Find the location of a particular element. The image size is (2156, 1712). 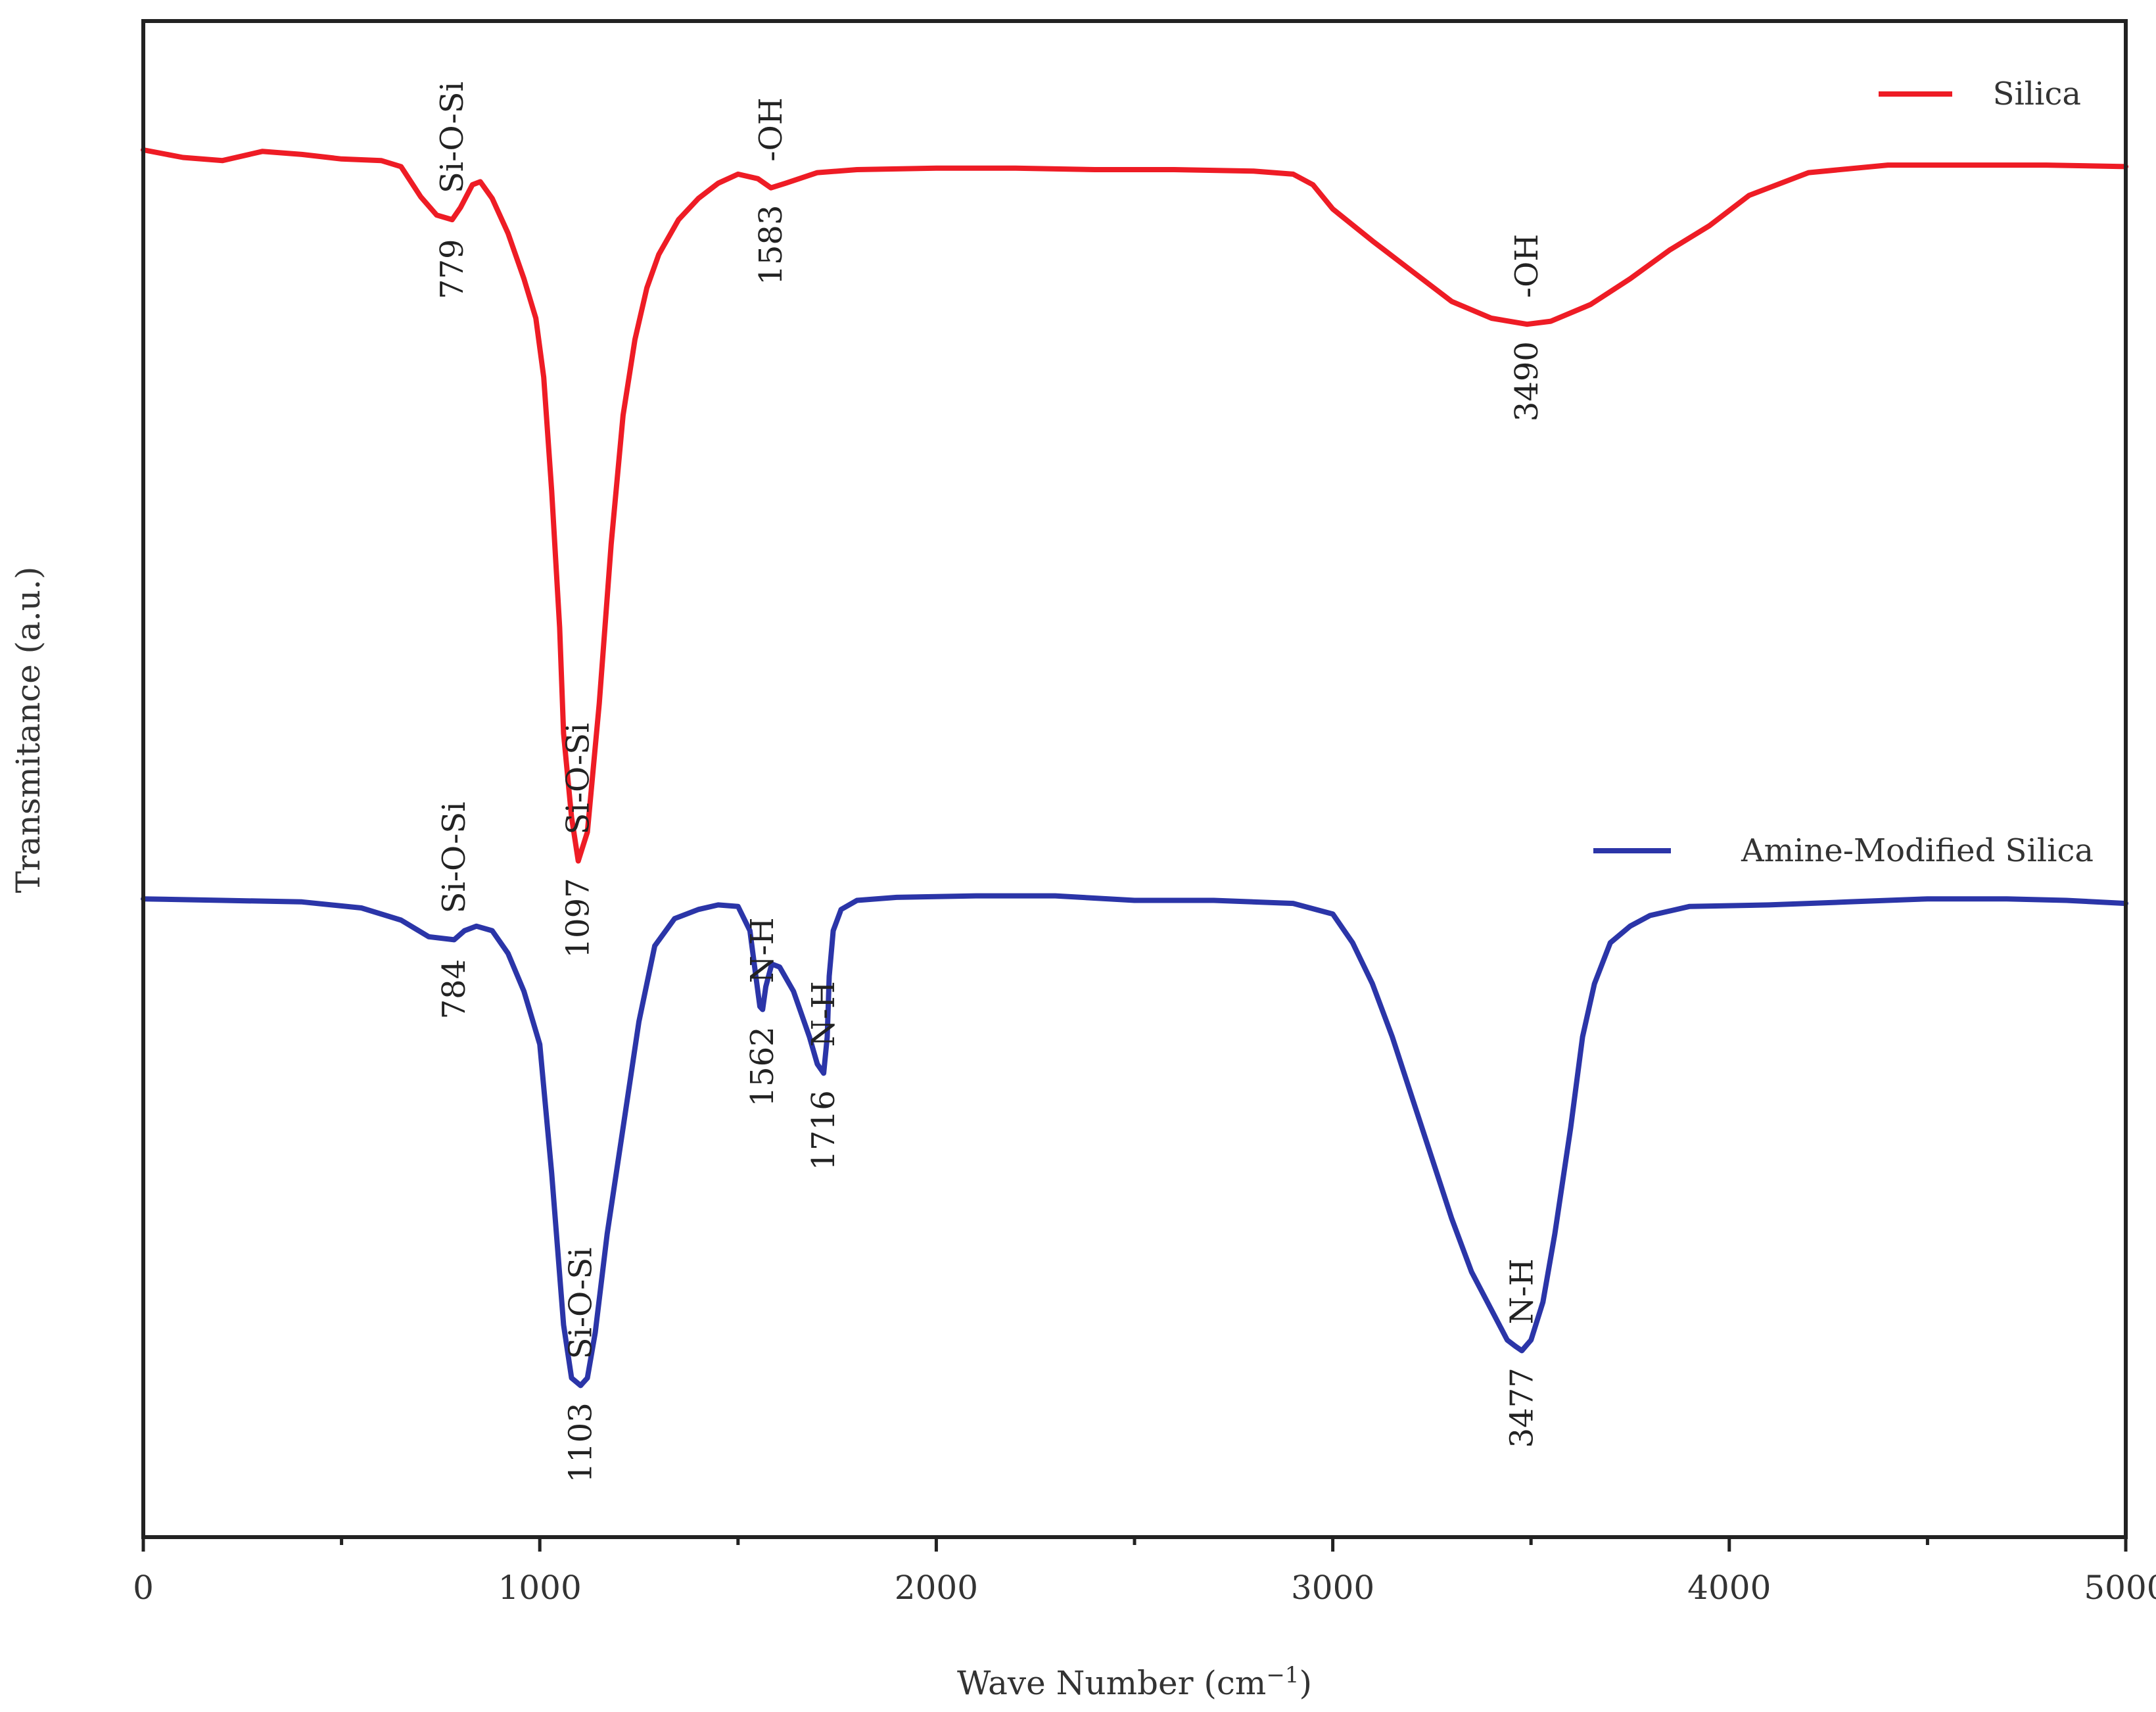

x-tick-label: 2000 is located at coordinates (937, 1588).